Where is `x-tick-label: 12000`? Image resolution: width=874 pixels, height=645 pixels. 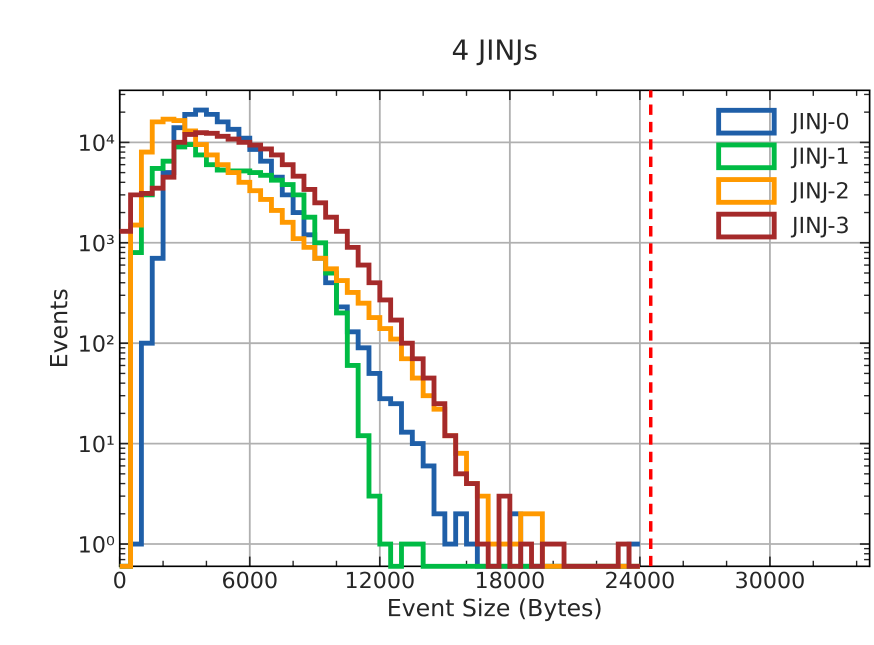 x-tick-label: 12000 is located at coordinates (380, 580).